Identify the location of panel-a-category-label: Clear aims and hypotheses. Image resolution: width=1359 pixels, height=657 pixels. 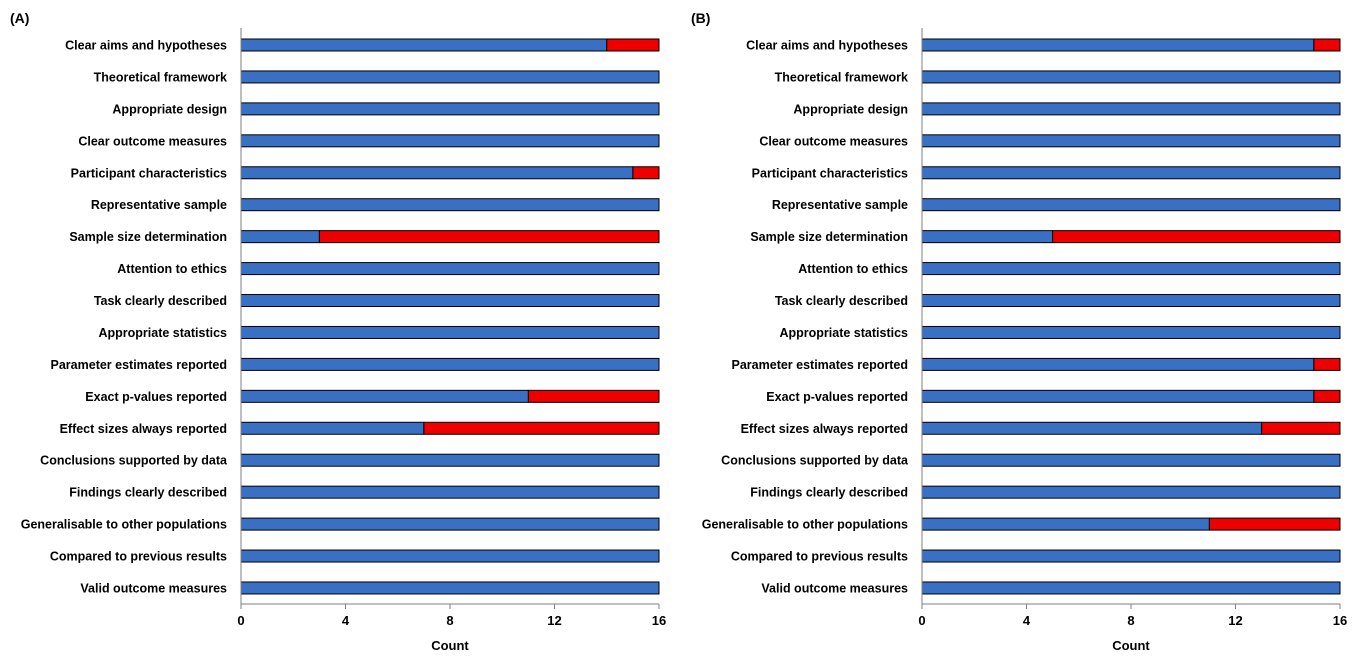
(146, 46).